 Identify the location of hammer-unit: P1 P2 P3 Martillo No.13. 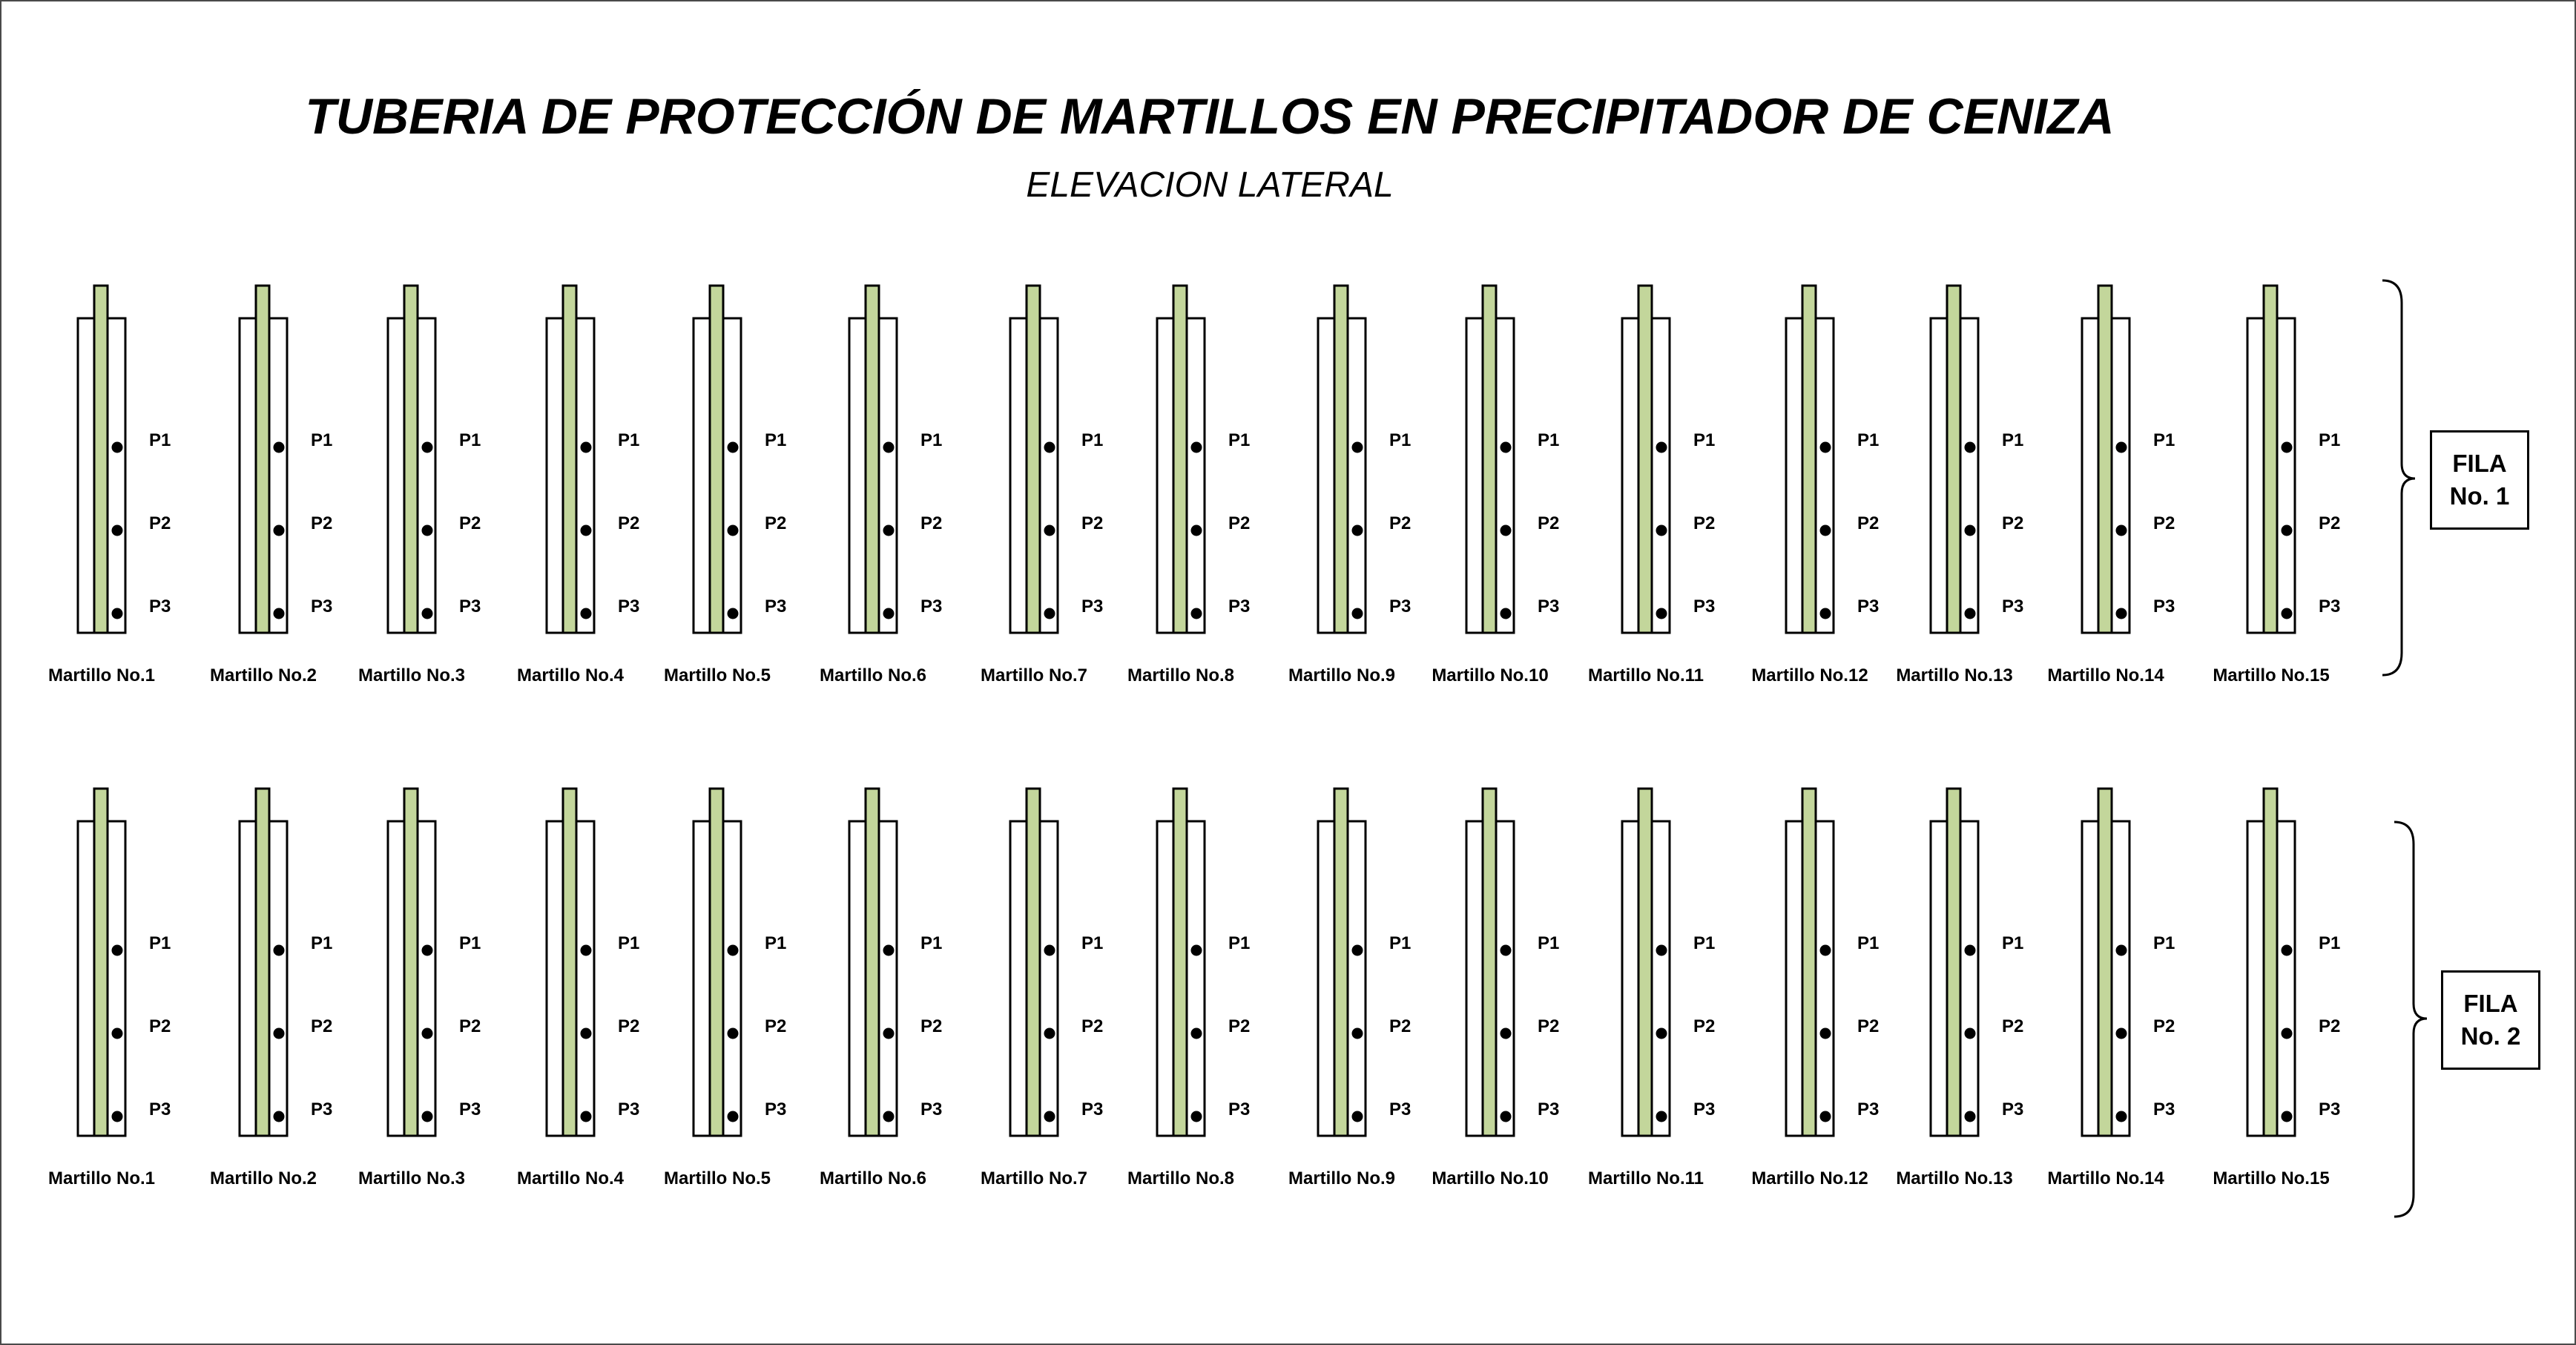
(1960, 987).